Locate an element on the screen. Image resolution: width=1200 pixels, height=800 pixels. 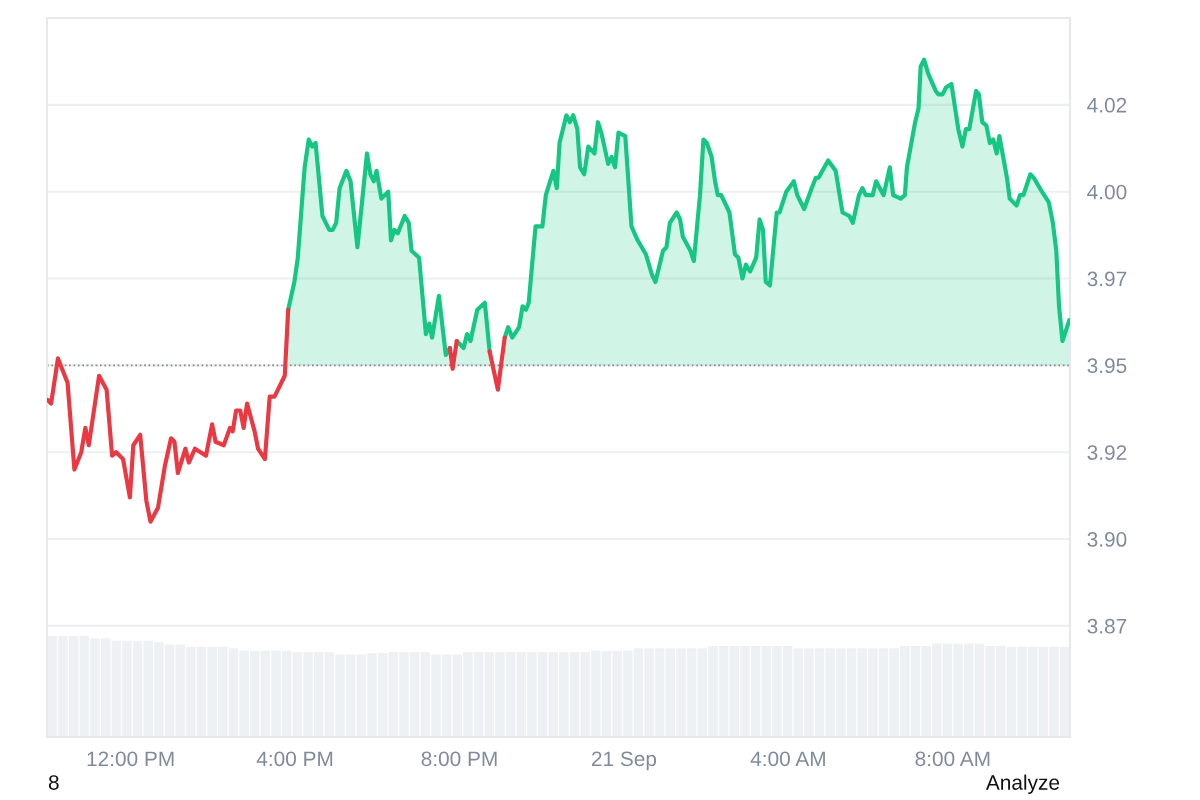
y-tick-label: 4.00 is located at coordinates (1107, 192).